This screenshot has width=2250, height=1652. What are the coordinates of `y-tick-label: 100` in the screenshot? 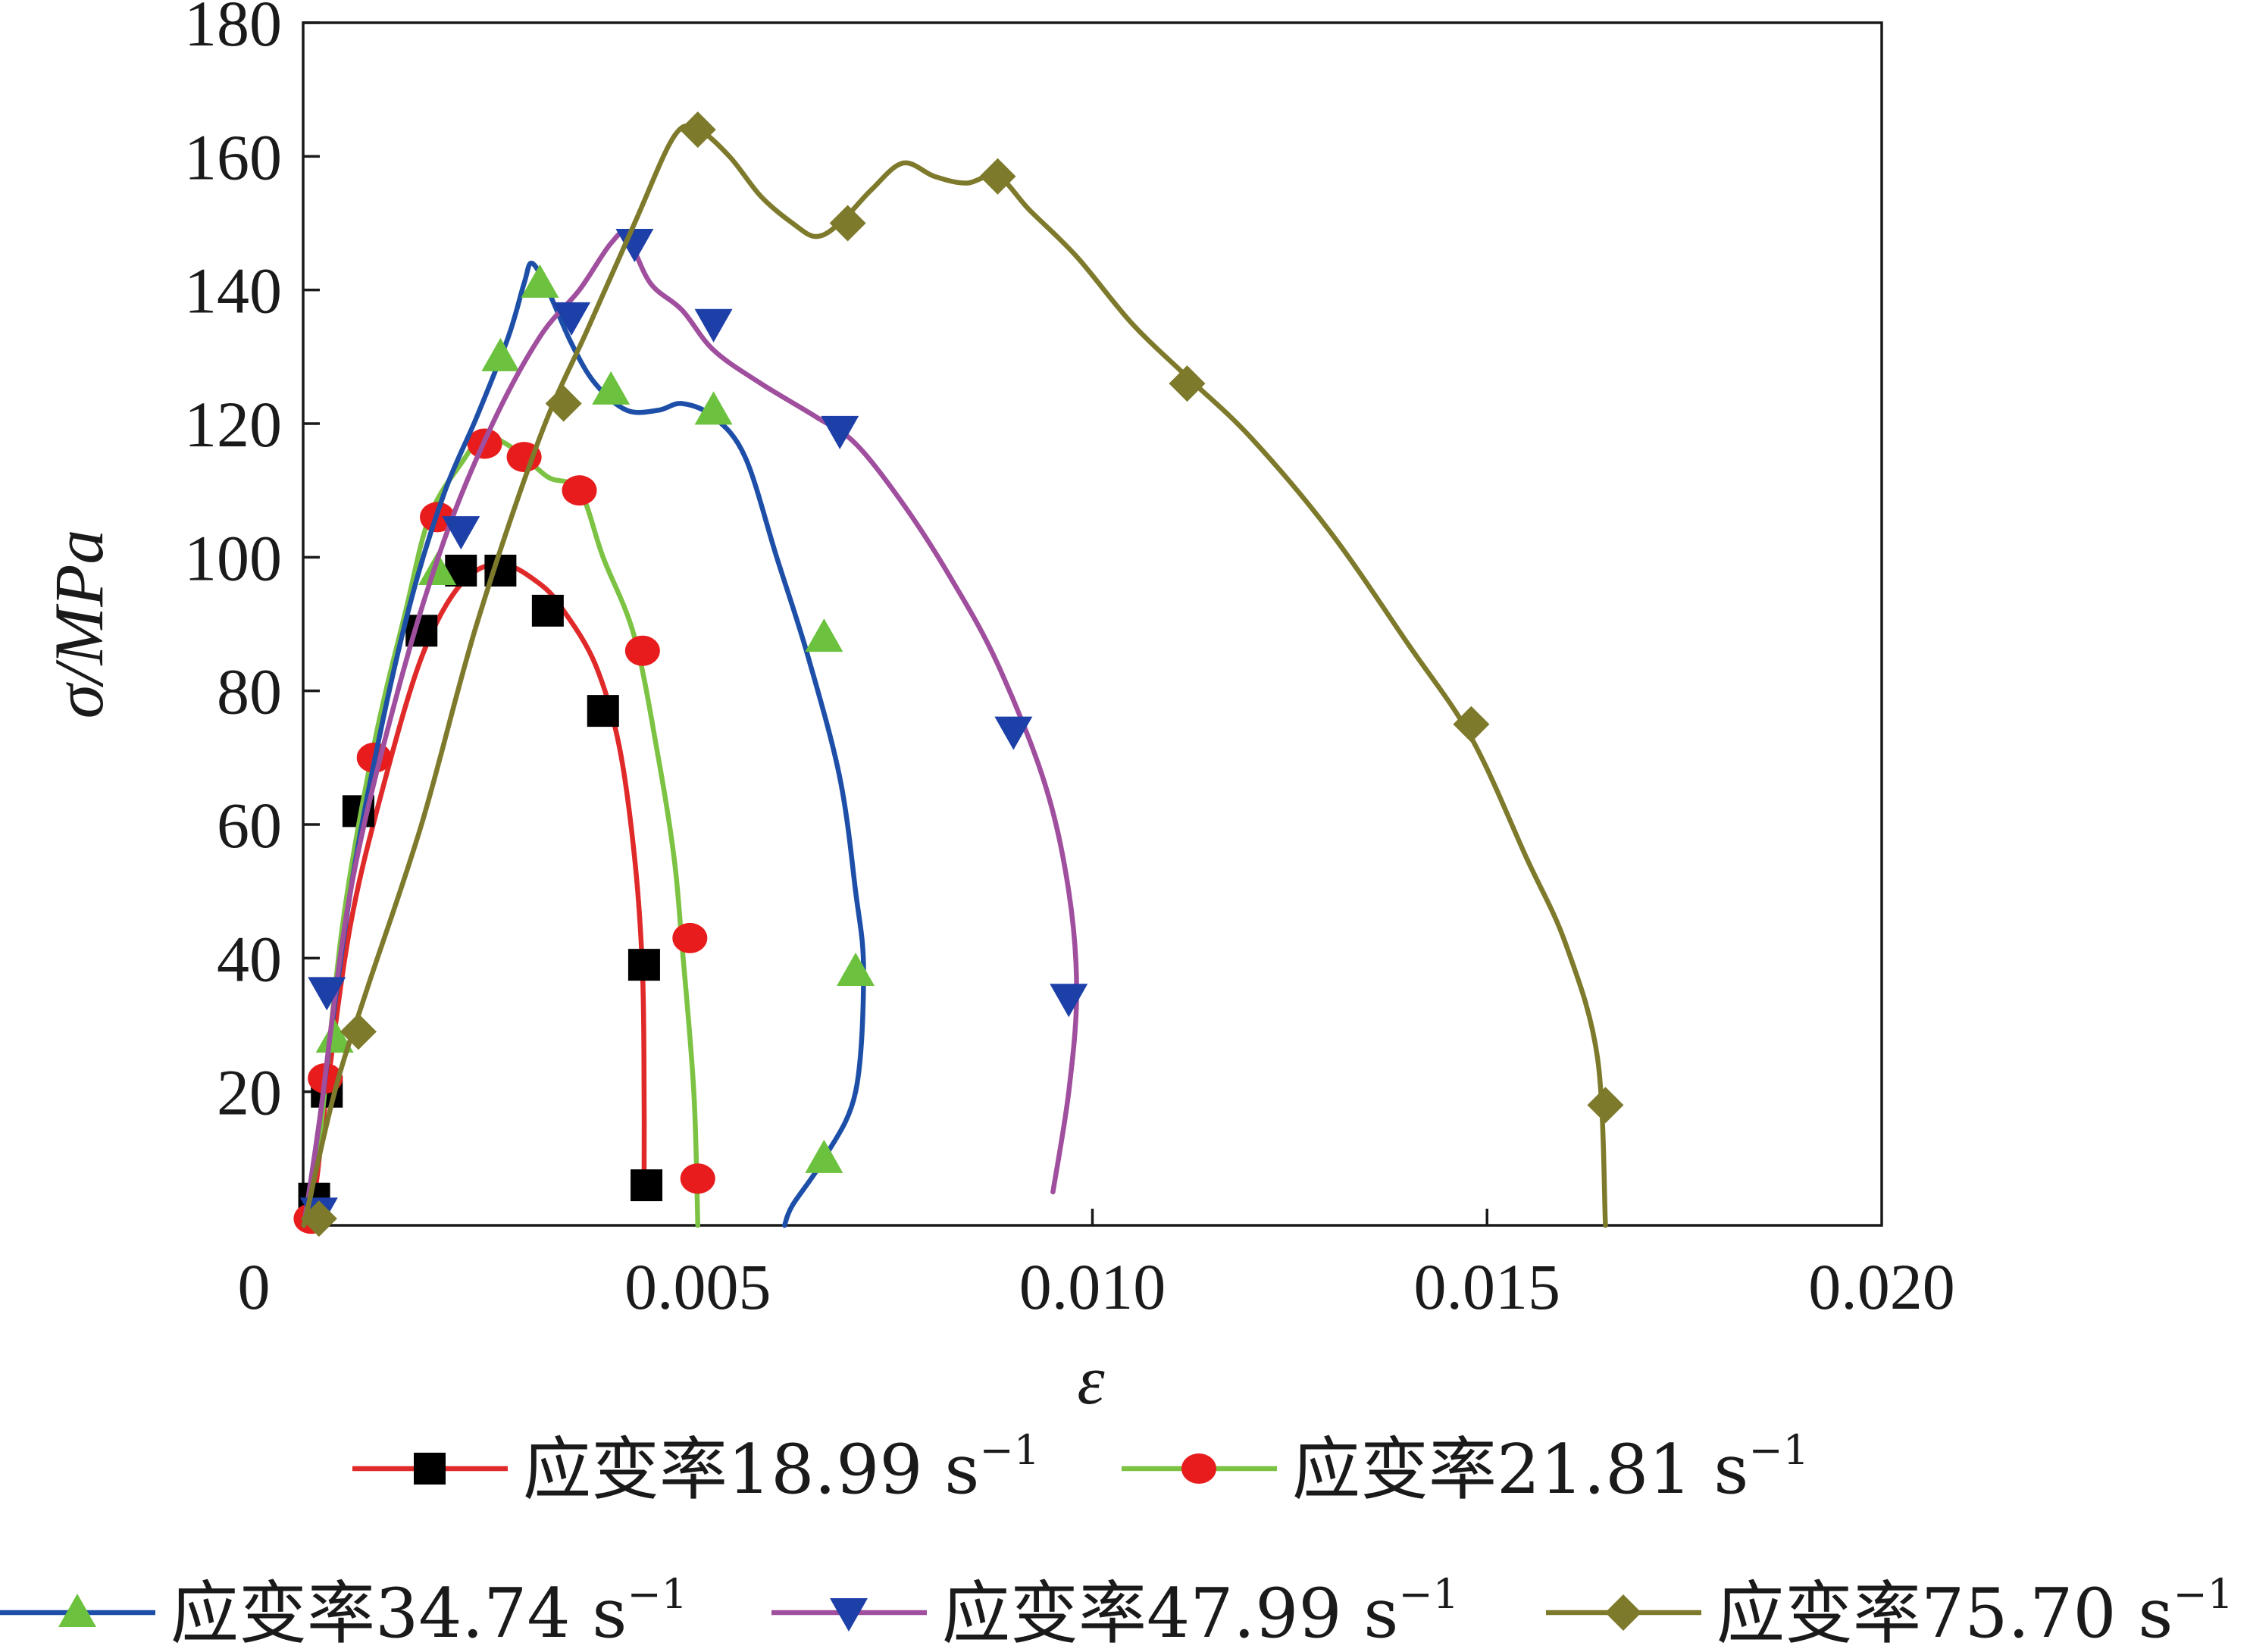 It's located at (233, 557).